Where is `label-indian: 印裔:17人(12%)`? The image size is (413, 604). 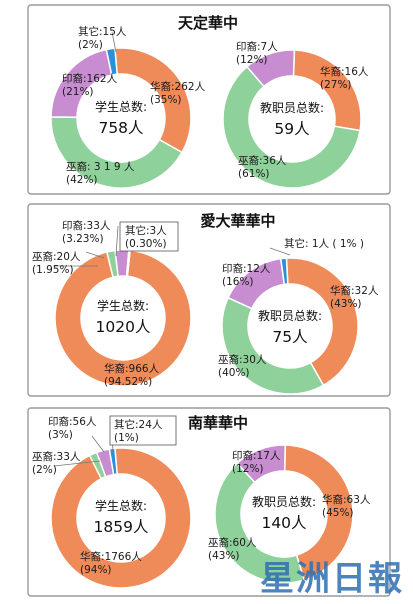 label-indian: 印裔:17人(12%) is located at coordinates (256, 462).